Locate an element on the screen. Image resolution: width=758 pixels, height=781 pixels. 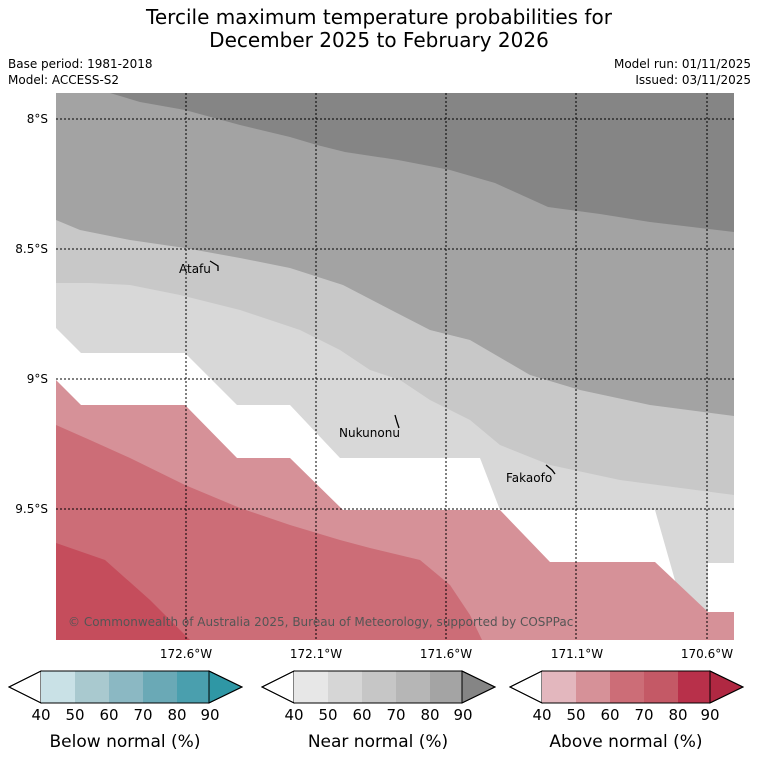
legend-below-label: Below normal (%) is located at coordinates (125, 742).